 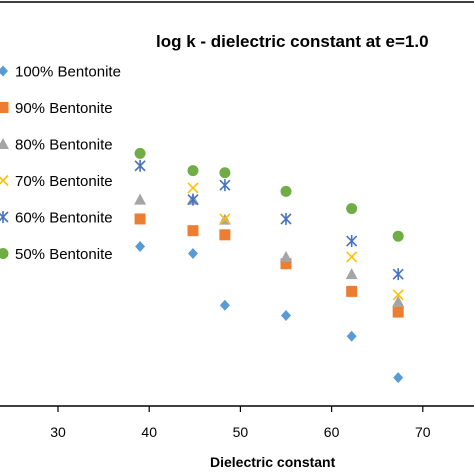 I want to click on legend-label-90-bentonite: 90% Bentonite, so click(x=64, y=108).